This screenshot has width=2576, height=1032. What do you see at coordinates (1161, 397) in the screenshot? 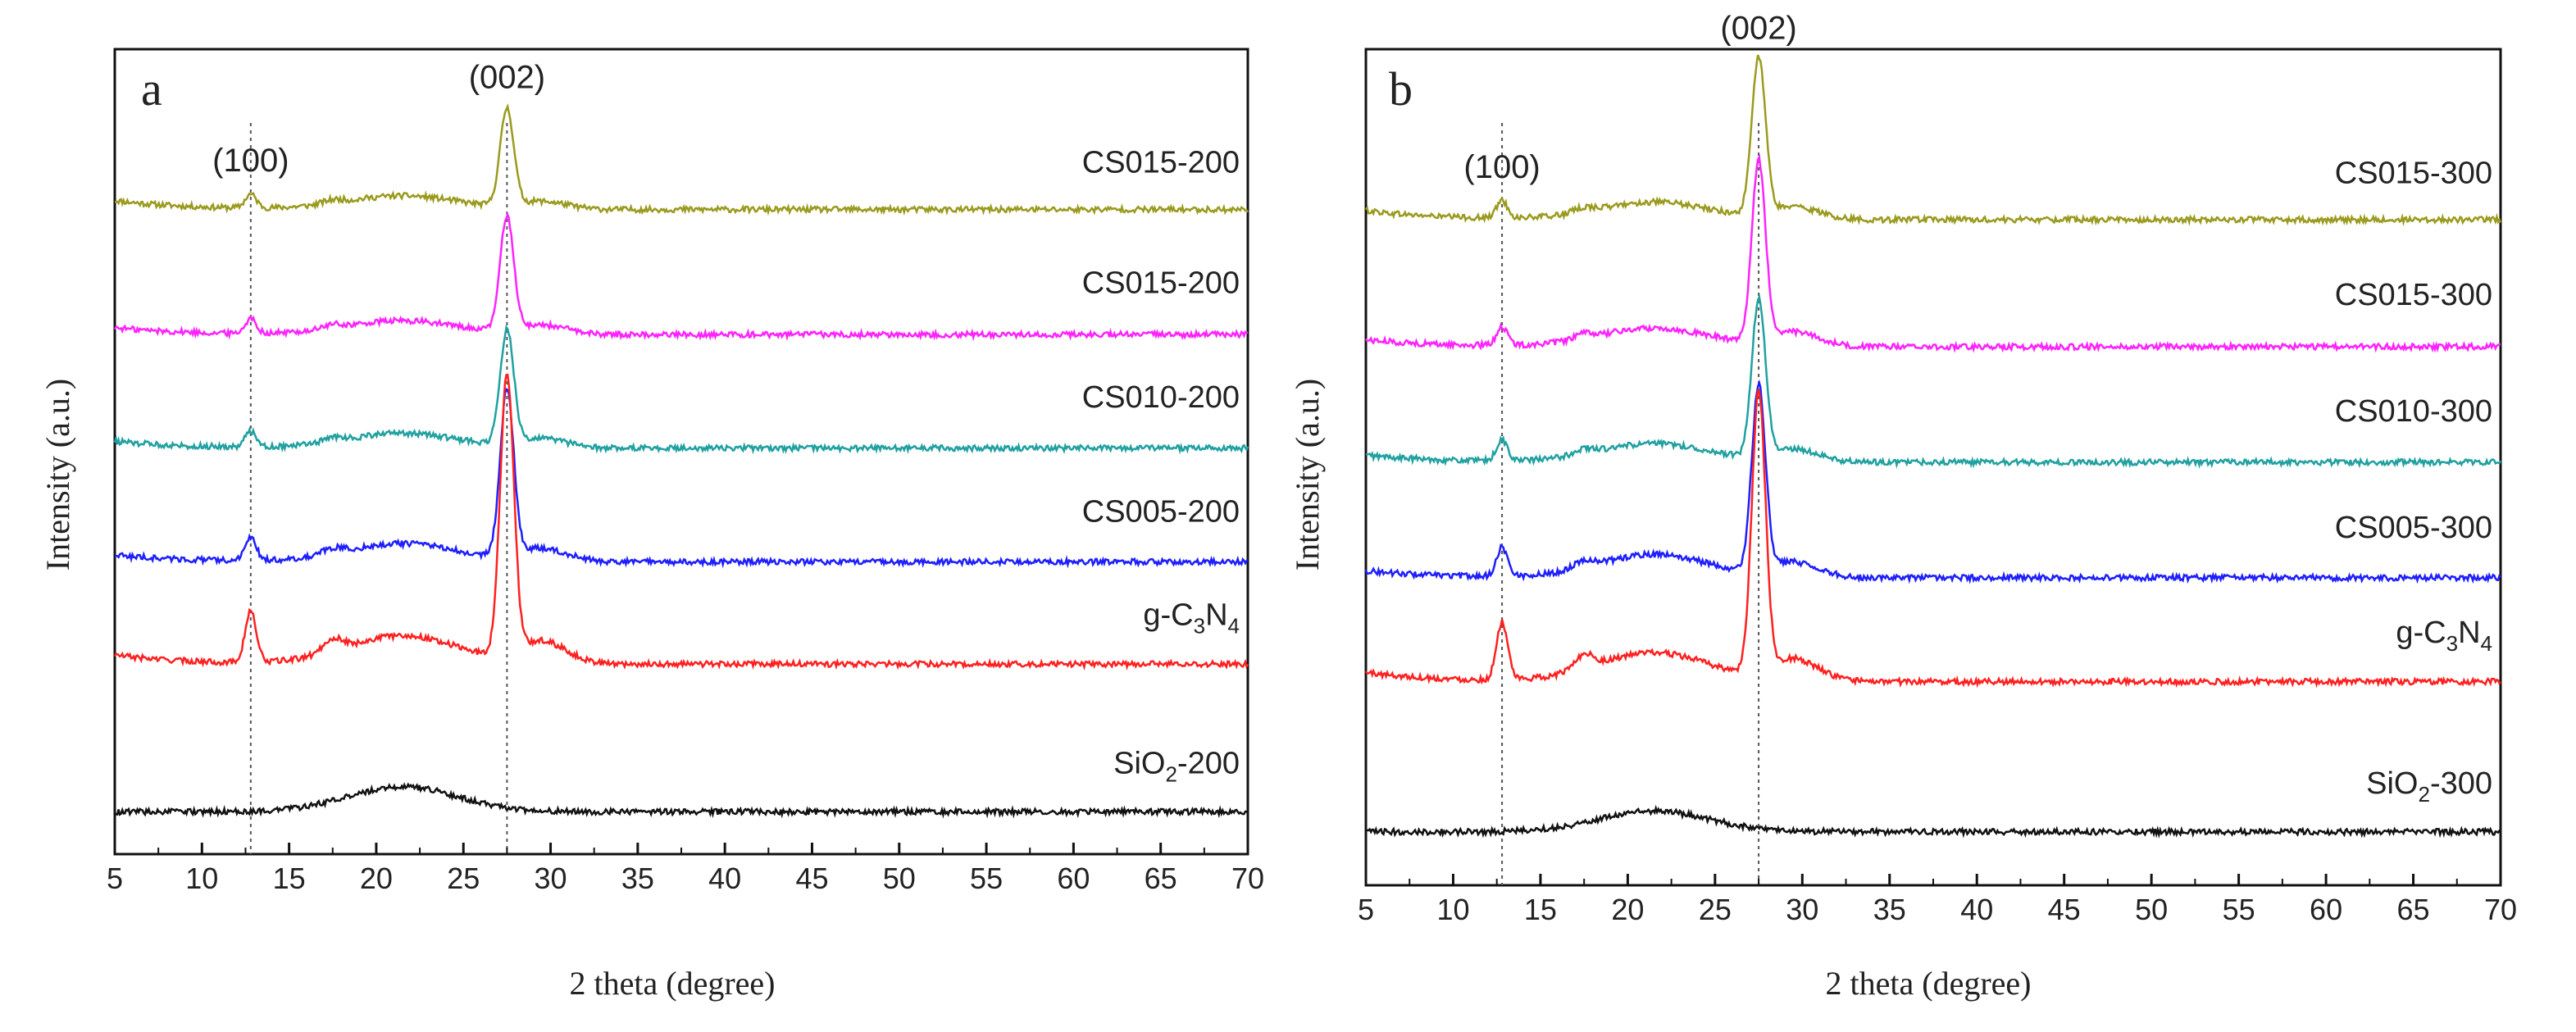
I see `series-label: CS010-200` at bounding box center [1161, 397].